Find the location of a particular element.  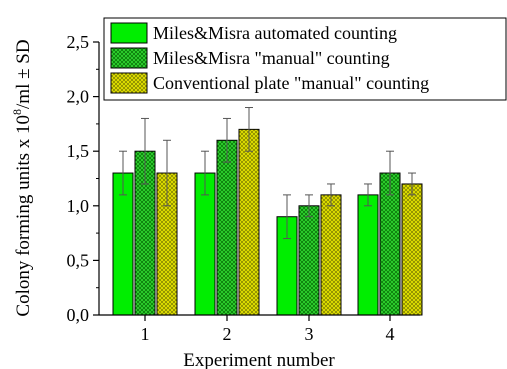

y-ticks: 0,0 0,5 1,0 1,5 2,0 2,5 is located at coordinates (83, 178).